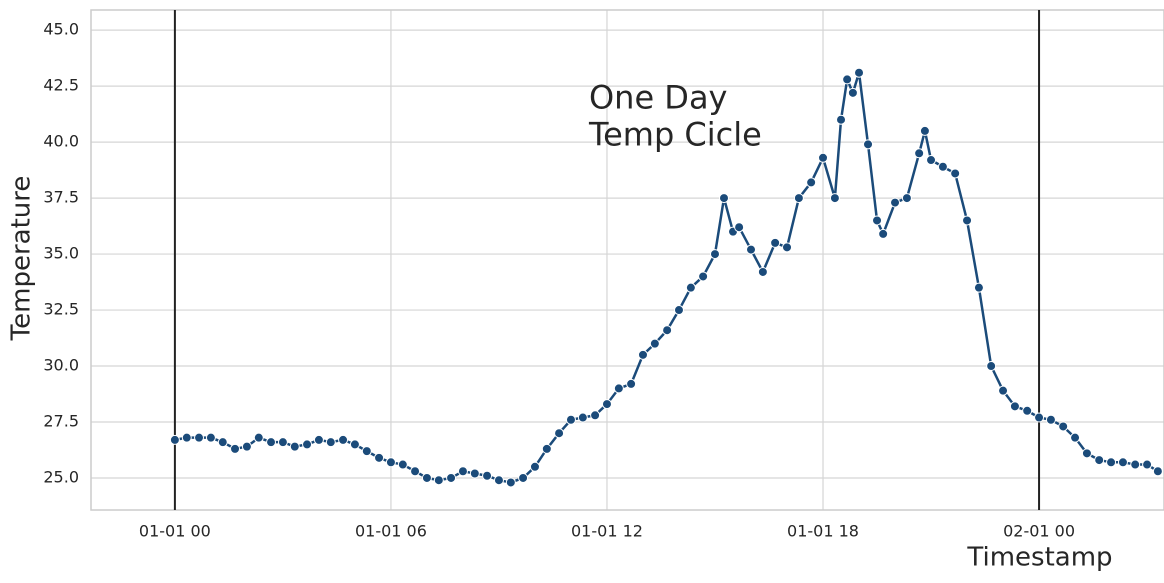  What do you see at coordinates (175, 531) in the screenshot?
I see `x-tick-label: 01-01 00` at bounding box center [175, 531].